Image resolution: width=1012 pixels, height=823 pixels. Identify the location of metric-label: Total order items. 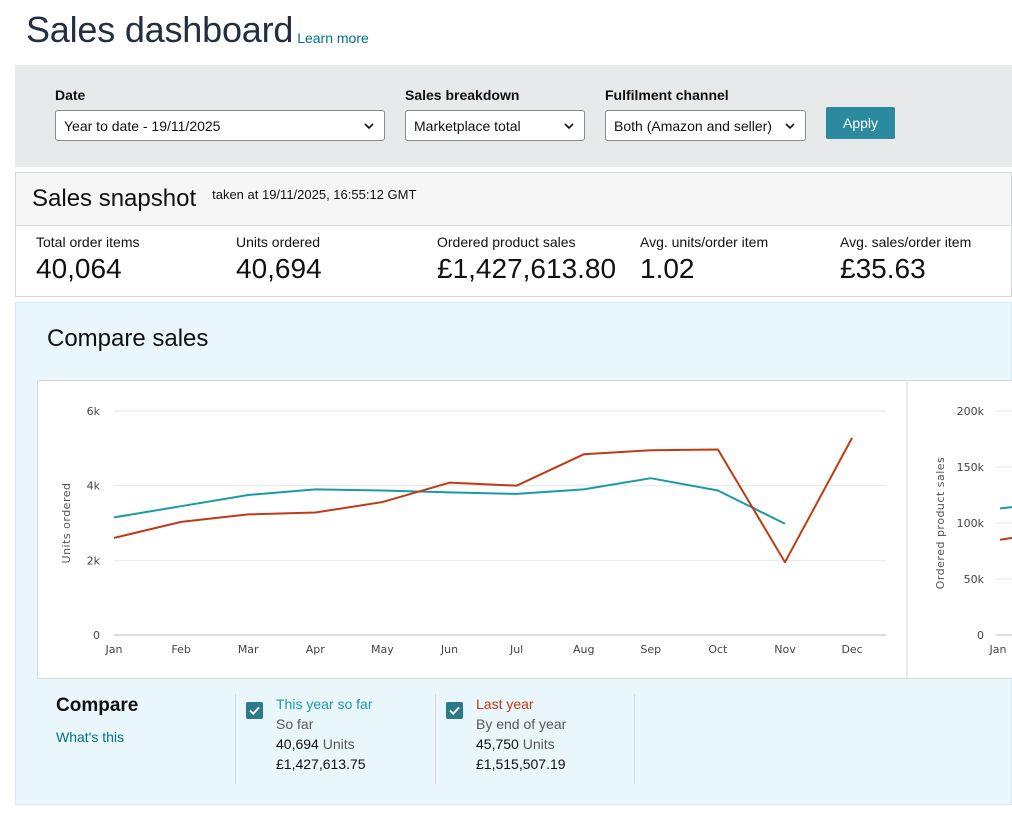
(88, 242).